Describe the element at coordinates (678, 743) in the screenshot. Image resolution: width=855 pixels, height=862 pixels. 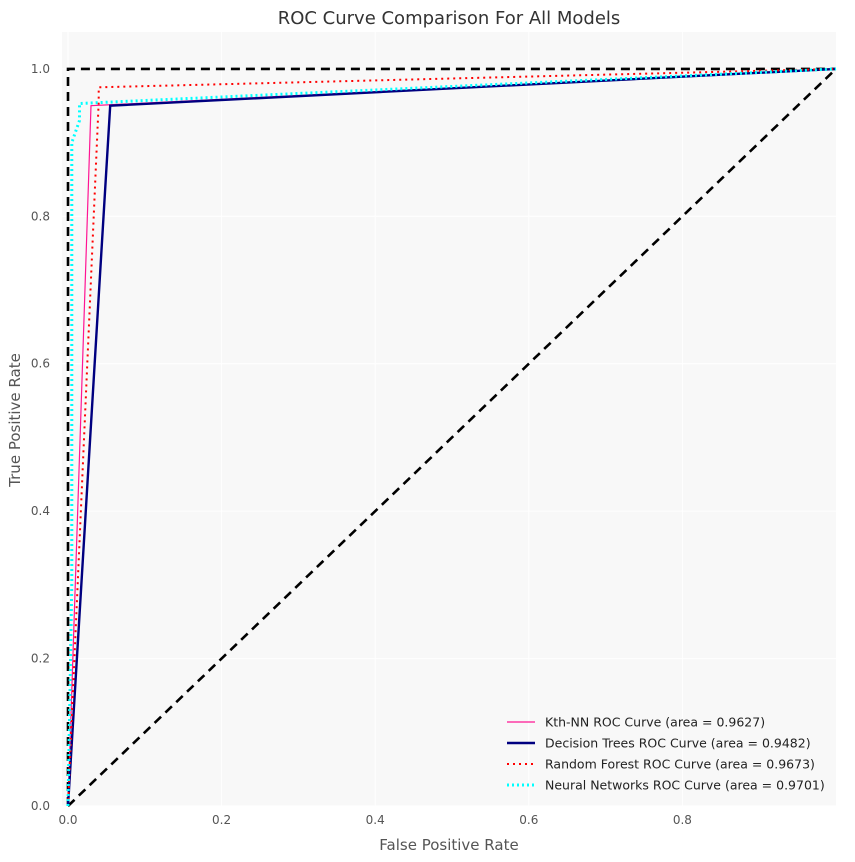
I see `legend-entry-label: Decision Trees ROC Curve (area = 0.9482)` at that location.